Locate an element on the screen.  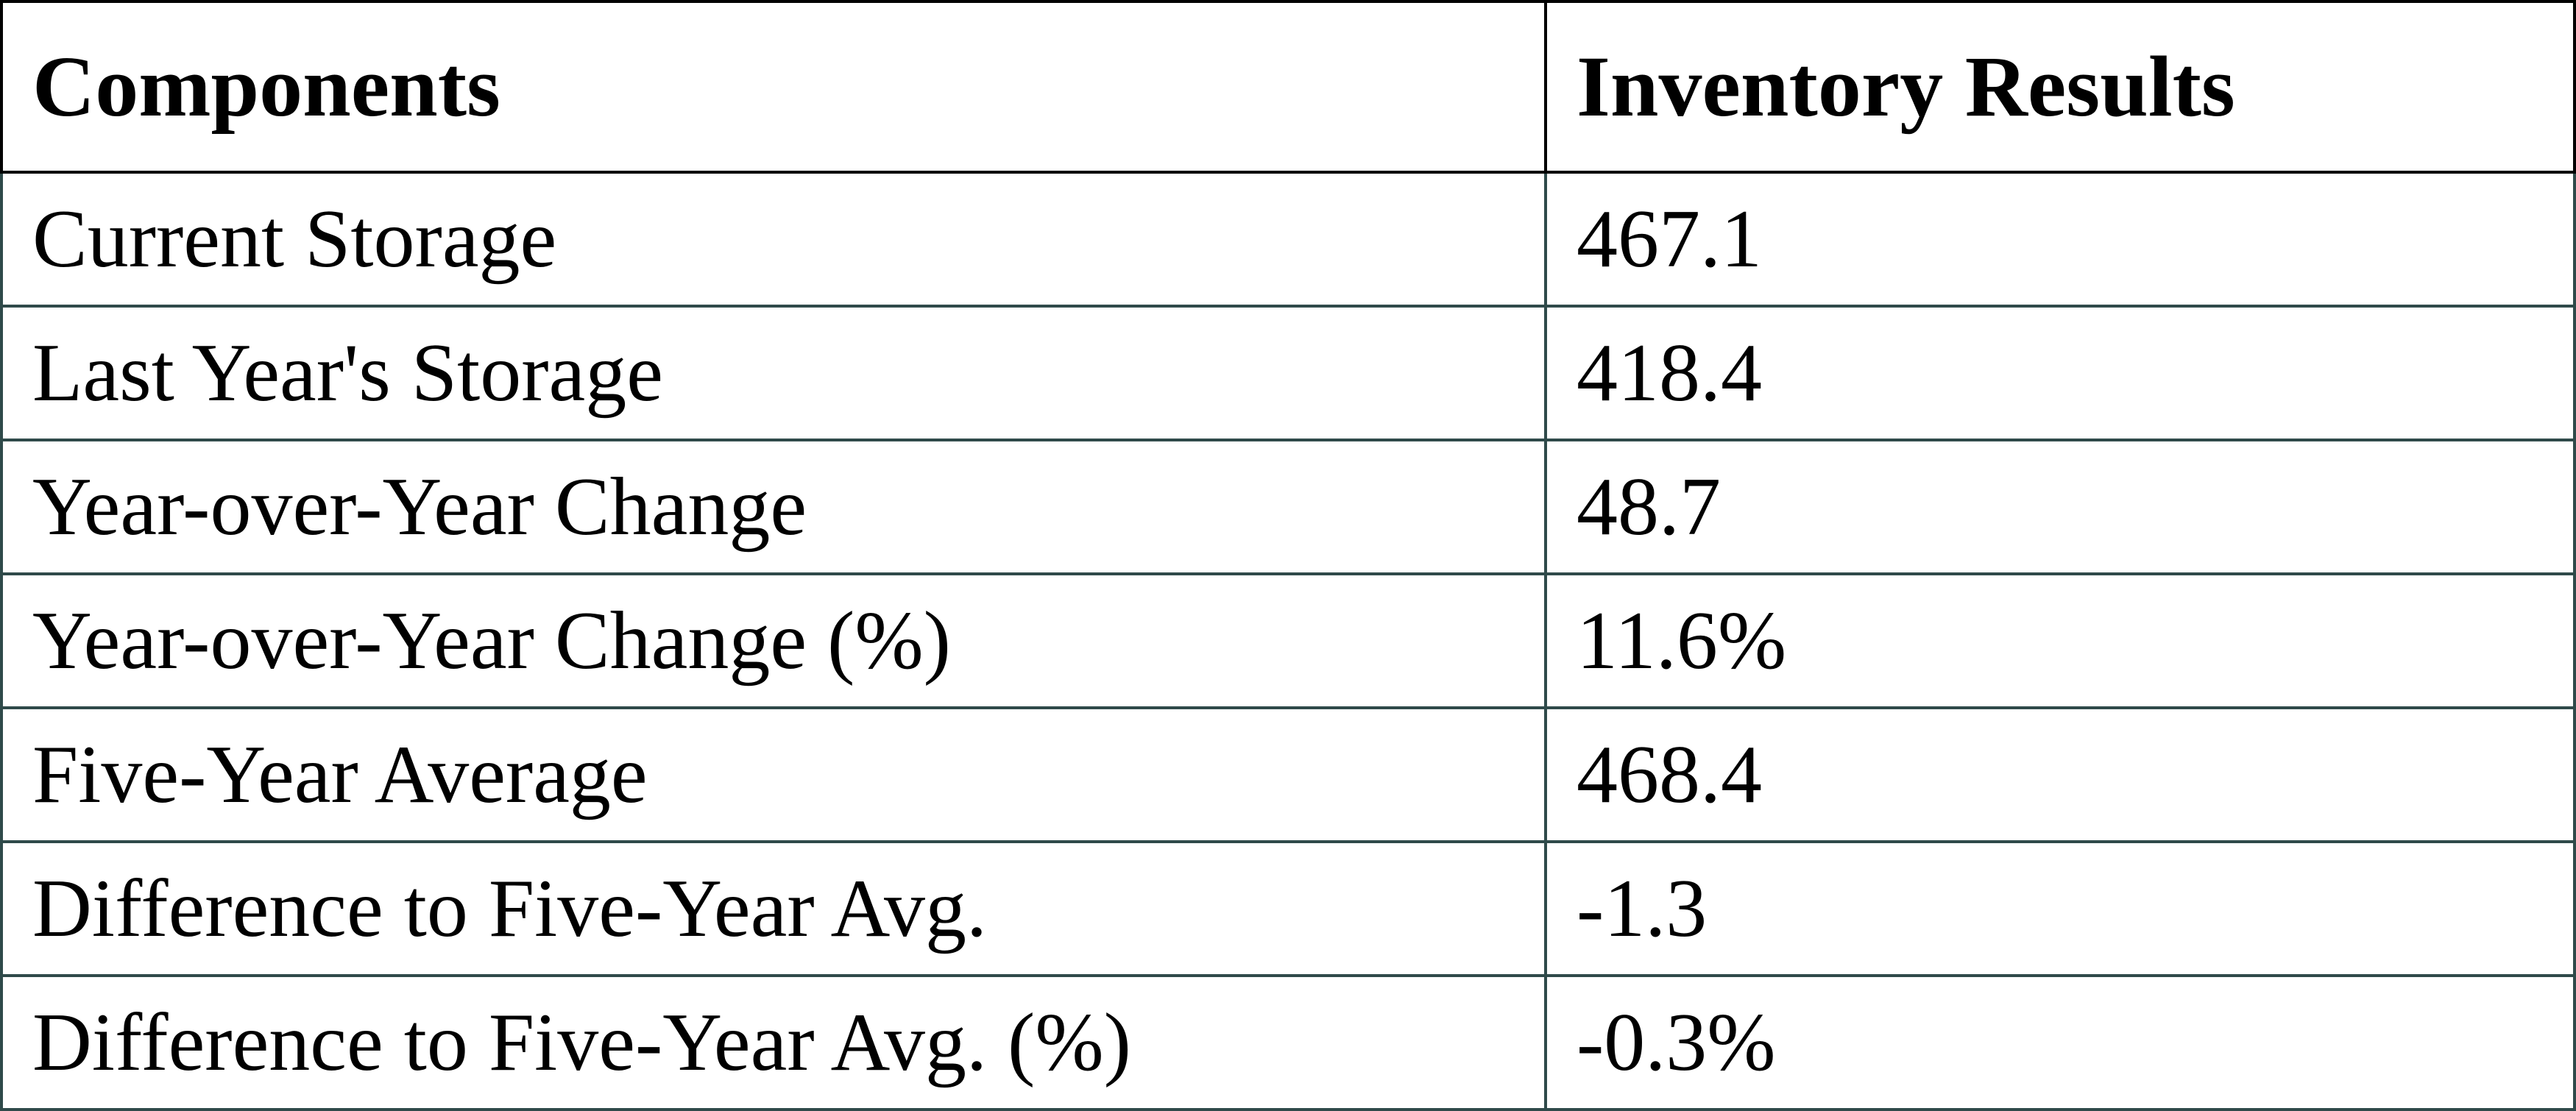
component-cell: Last Year's Storage is located at coordinates (773, 373).